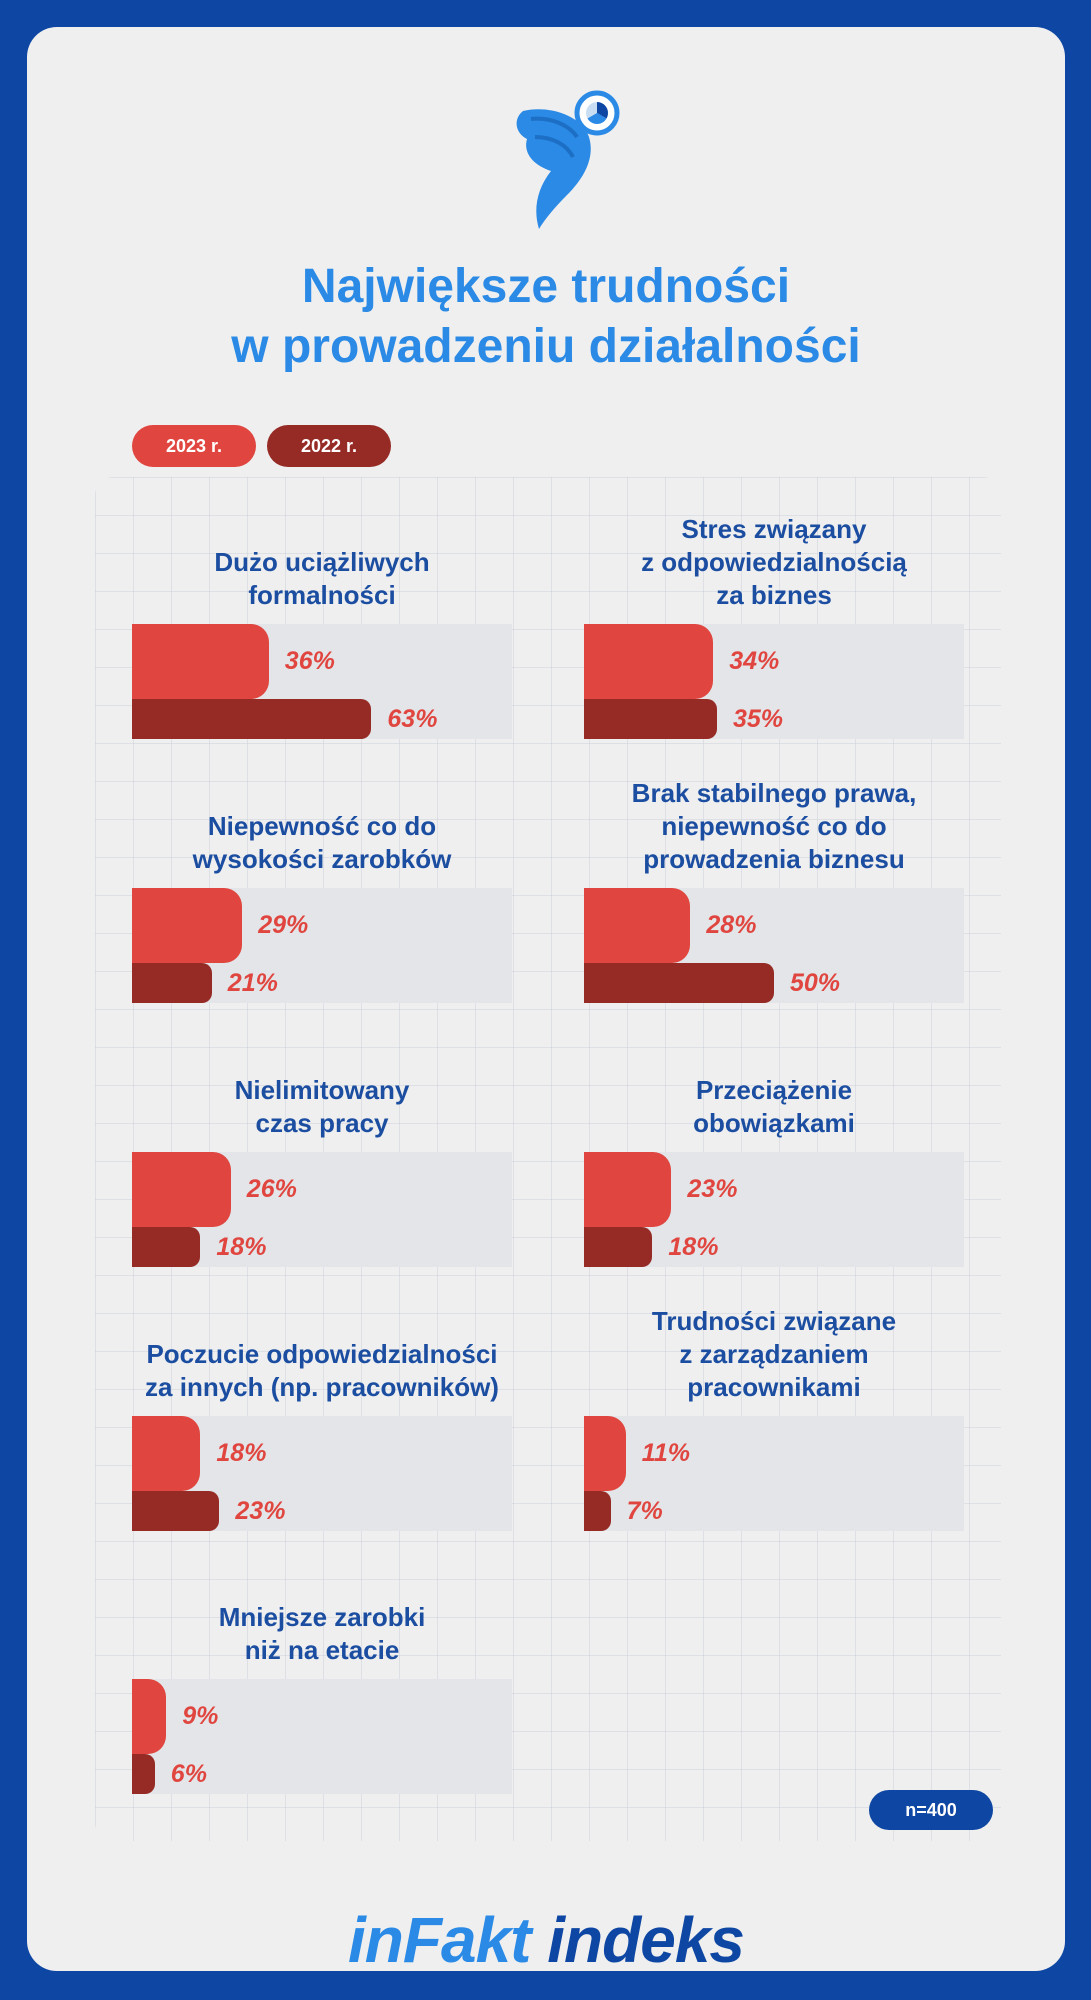  I want to click on value-label-2022: 23%, so click(260, 1511).